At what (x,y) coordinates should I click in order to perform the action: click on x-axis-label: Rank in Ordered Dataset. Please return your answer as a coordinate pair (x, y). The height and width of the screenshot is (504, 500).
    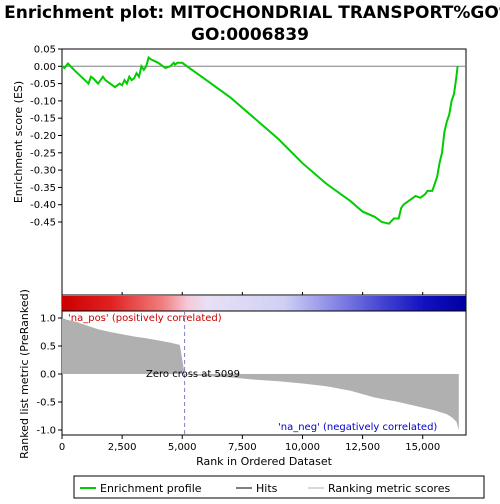
    Looking at the image, I should click on (264, 461).